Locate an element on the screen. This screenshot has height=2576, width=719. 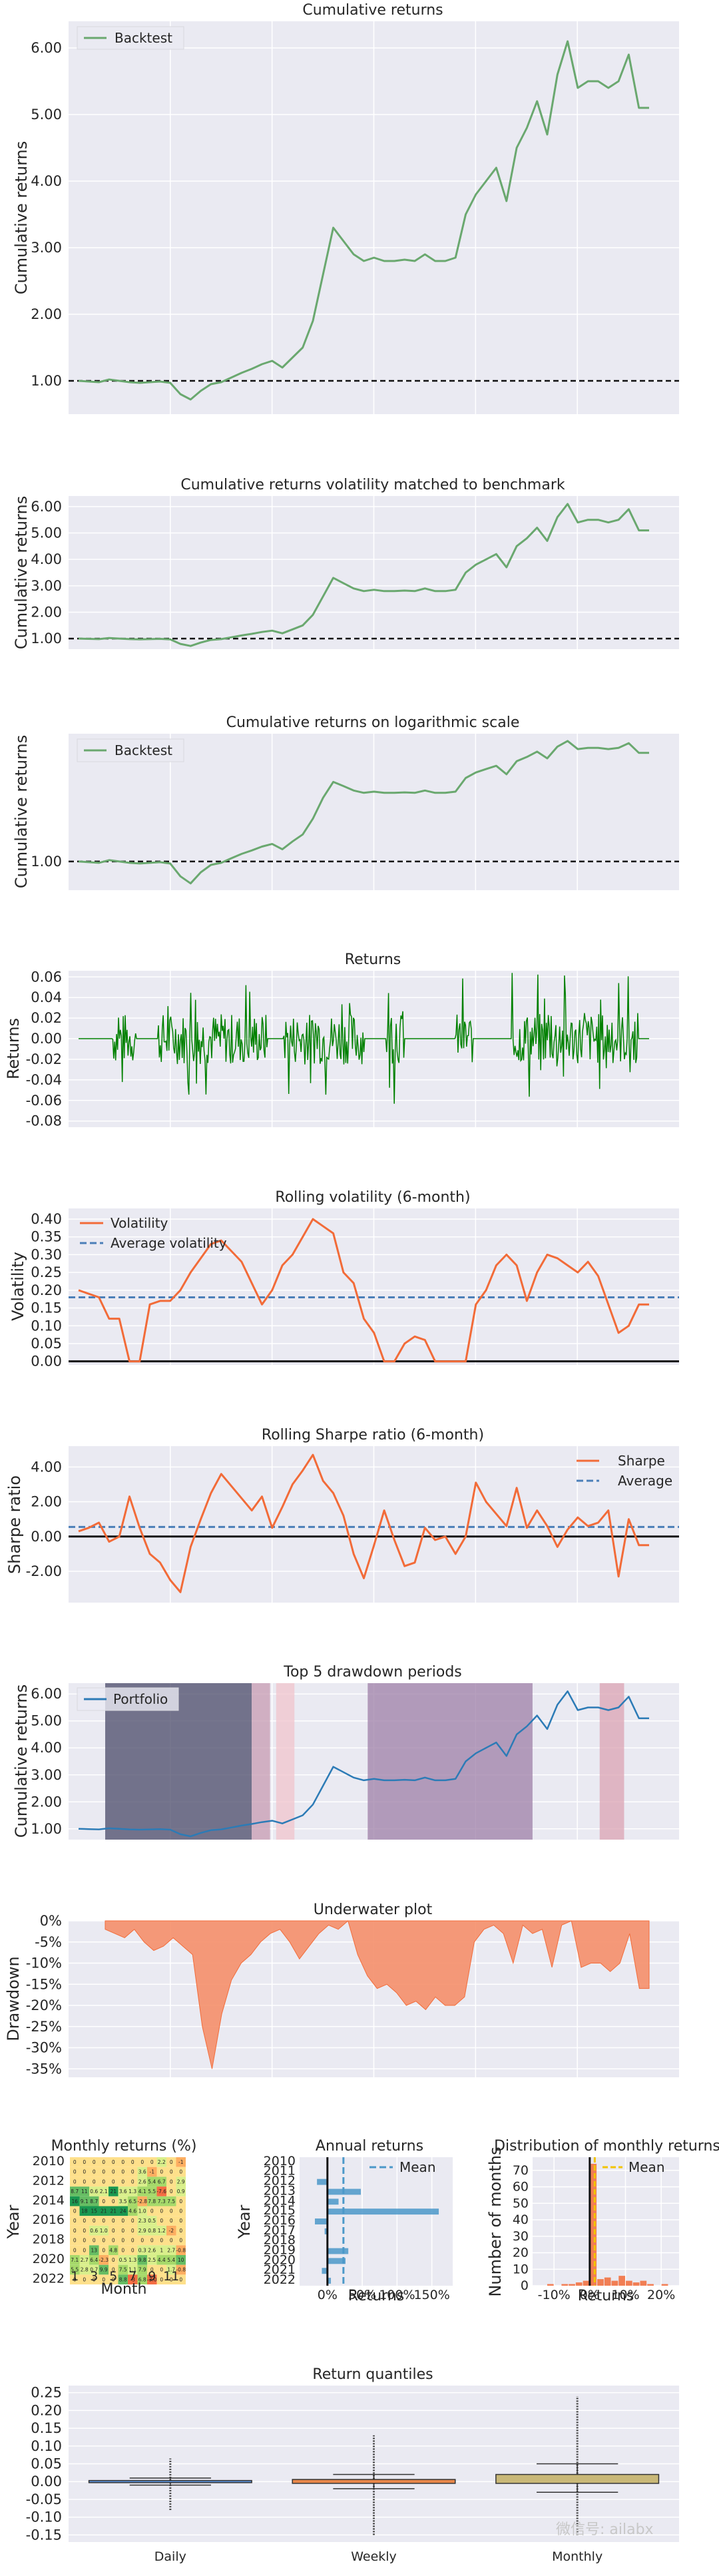
y-tick-label: 4.00 is located at coordinates (47, 181).